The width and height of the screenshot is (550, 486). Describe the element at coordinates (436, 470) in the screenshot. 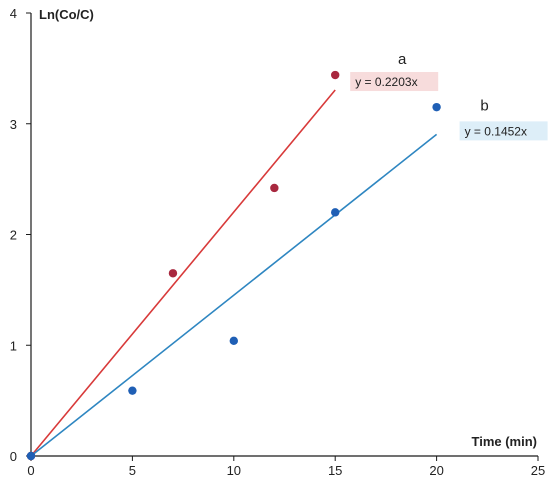

I see `x-tick-label: 20` at that location.